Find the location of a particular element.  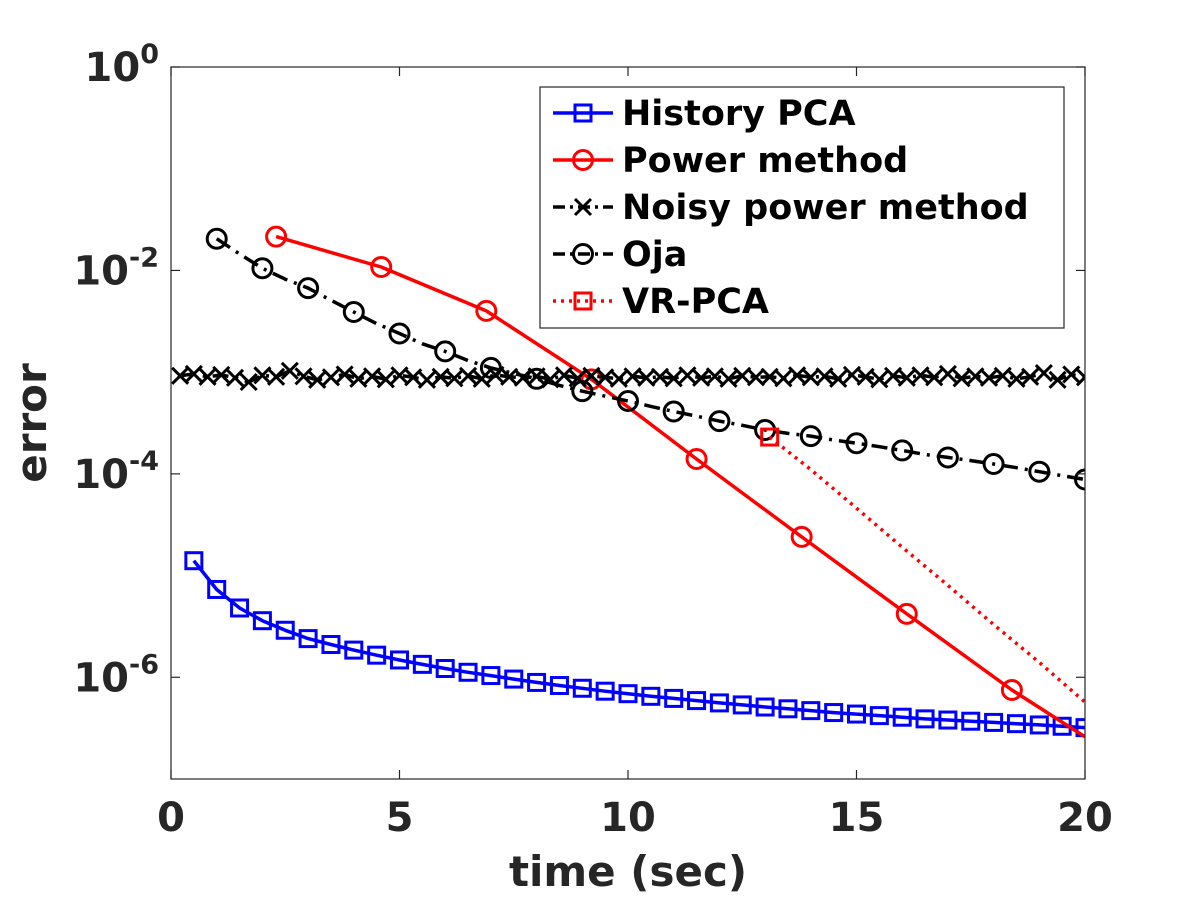

legend-entry-power-method: Power method is located at coordinates (730, 161).